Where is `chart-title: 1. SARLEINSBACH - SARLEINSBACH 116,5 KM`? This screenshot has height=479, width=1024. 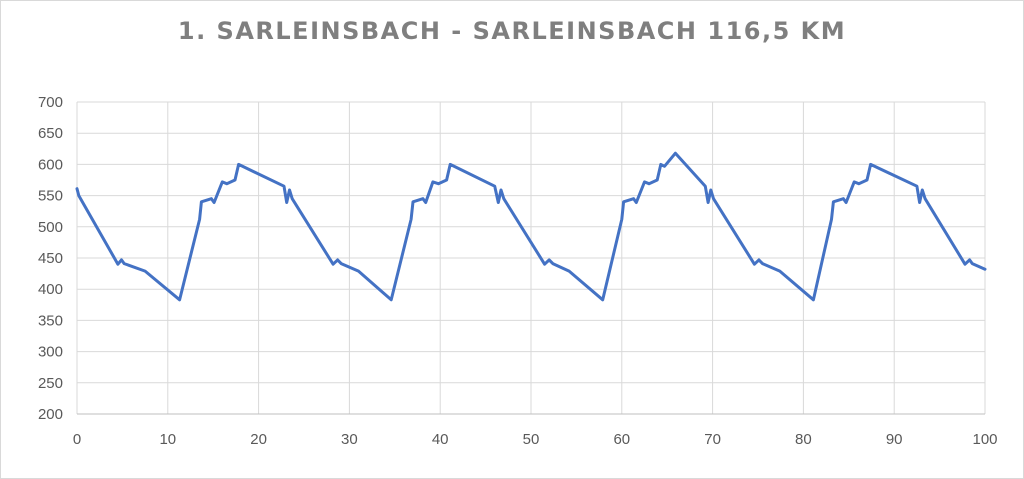
chart-title: 1. SARLEINSBACH - SARLEINSBACH 116,5 KM is located at coordinates (512, 31).